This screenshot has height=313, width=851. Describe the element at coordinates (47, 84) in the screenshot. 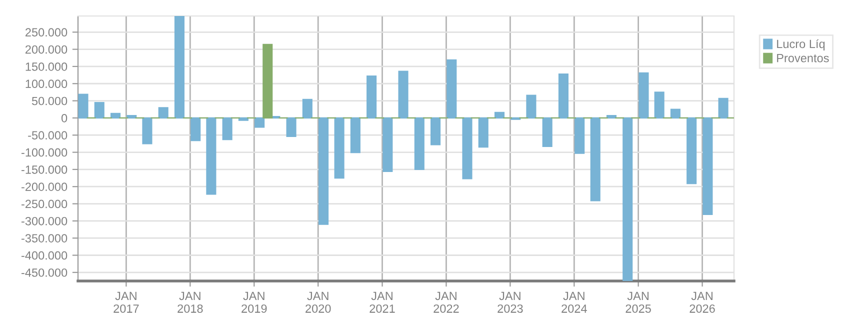

I see `y-tick-label: 100.000` at that location.